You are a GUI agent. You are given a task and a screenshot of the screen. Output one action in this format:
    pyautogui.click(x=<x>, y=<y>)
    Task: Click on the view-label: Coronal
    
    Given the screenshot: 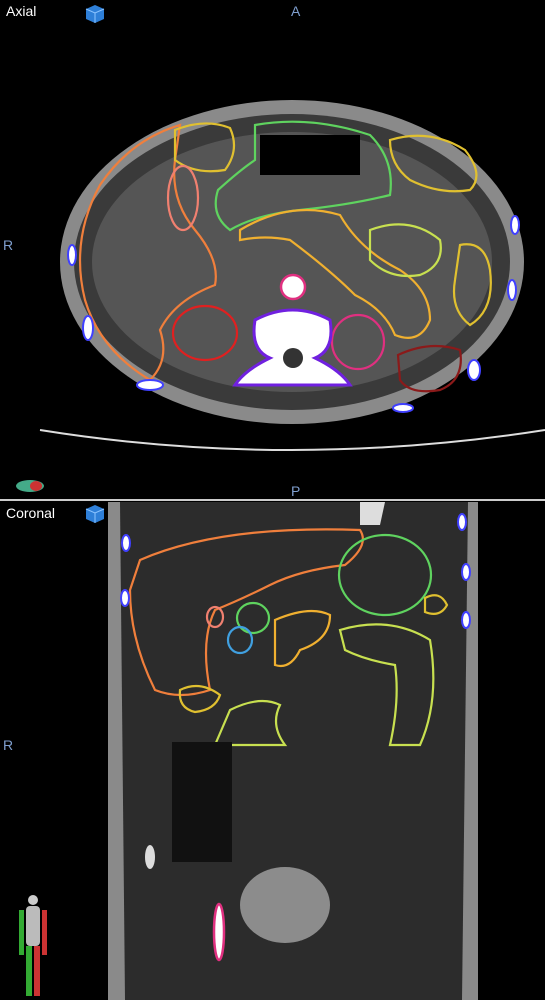 What is the action you would take?
    pyautogui.click(x=30, y=513)
    